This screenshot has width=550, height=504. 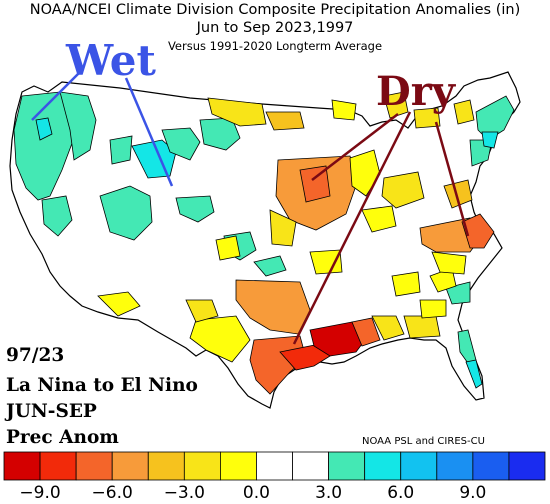 What do you see at coordinates (423, 441) in the screenshot?
I see `credit-text: NOAA PSL and CIRES-CU` at bounding box center [423, 441].